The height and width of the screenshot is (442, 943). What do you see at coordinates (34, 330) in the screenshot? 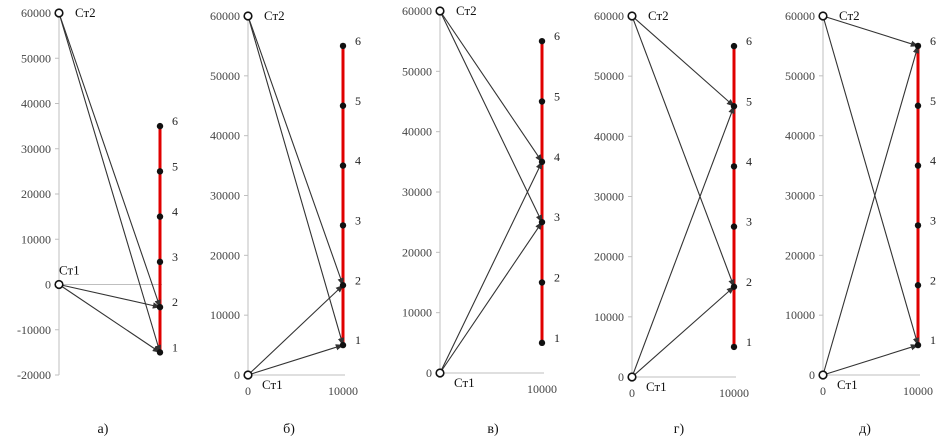
I see `y-tick-label: -10000` at bounding box center [34, 330].